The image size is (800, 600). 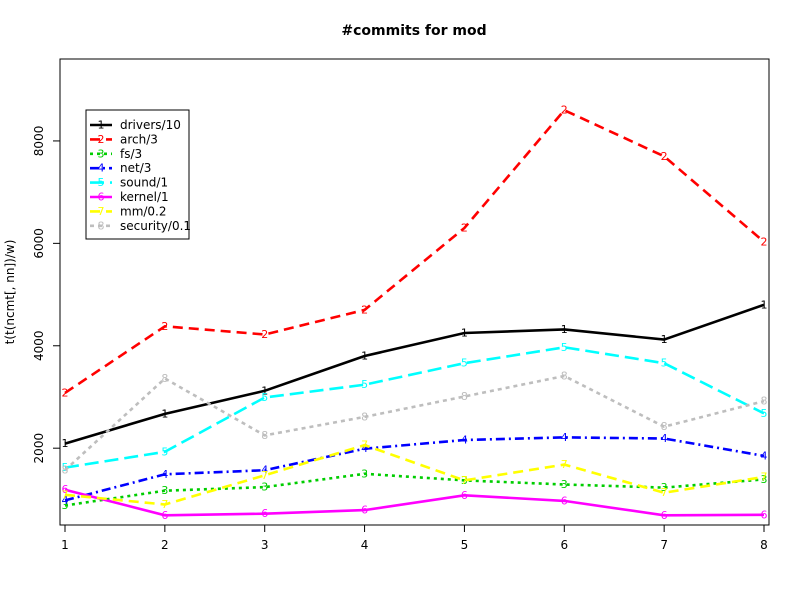 I want to click on x-tick-label: 7, so click(x=664, y=545).